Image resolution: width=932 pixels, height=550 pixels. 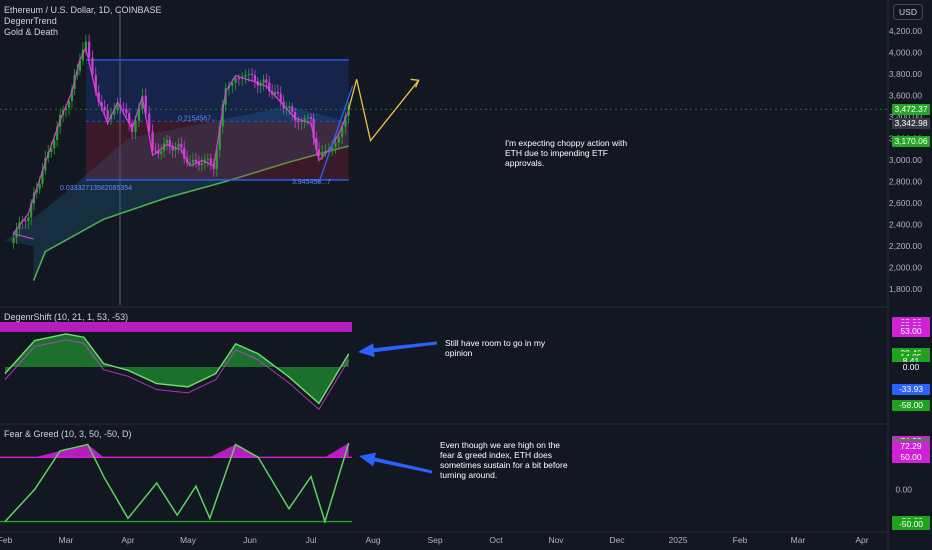 I want to click on time-axis-label: 2025, so click(x=678, y=540).